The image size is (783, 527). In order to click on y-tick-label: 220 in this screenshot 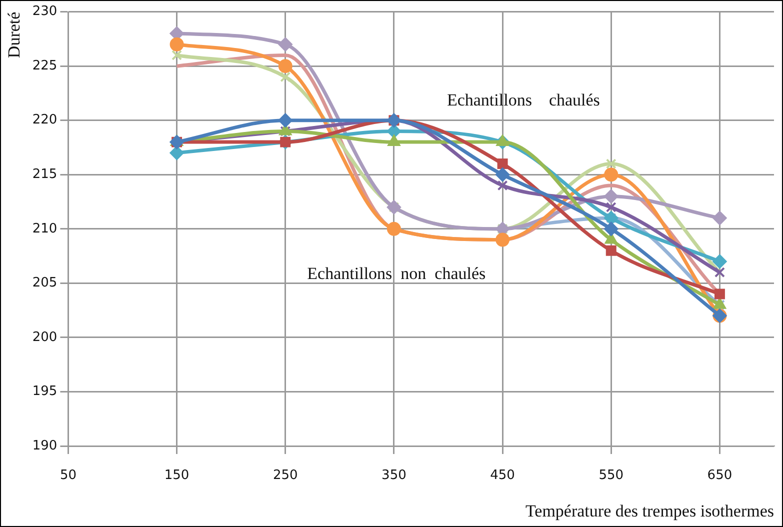, I will do `click(45, 120)`.